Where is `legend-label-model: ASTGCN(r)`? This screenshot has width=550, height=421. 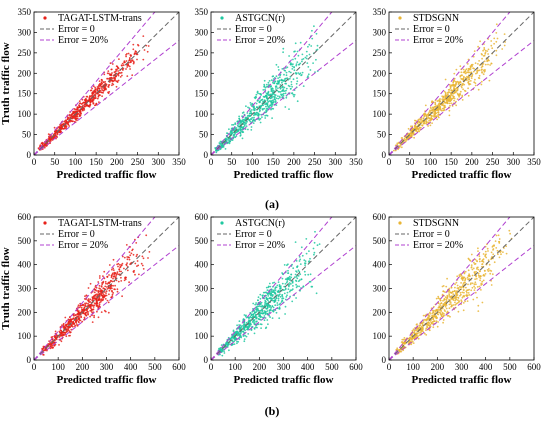
legend-label-model: ASTGCN(r) is located at coordinates (260, 18).